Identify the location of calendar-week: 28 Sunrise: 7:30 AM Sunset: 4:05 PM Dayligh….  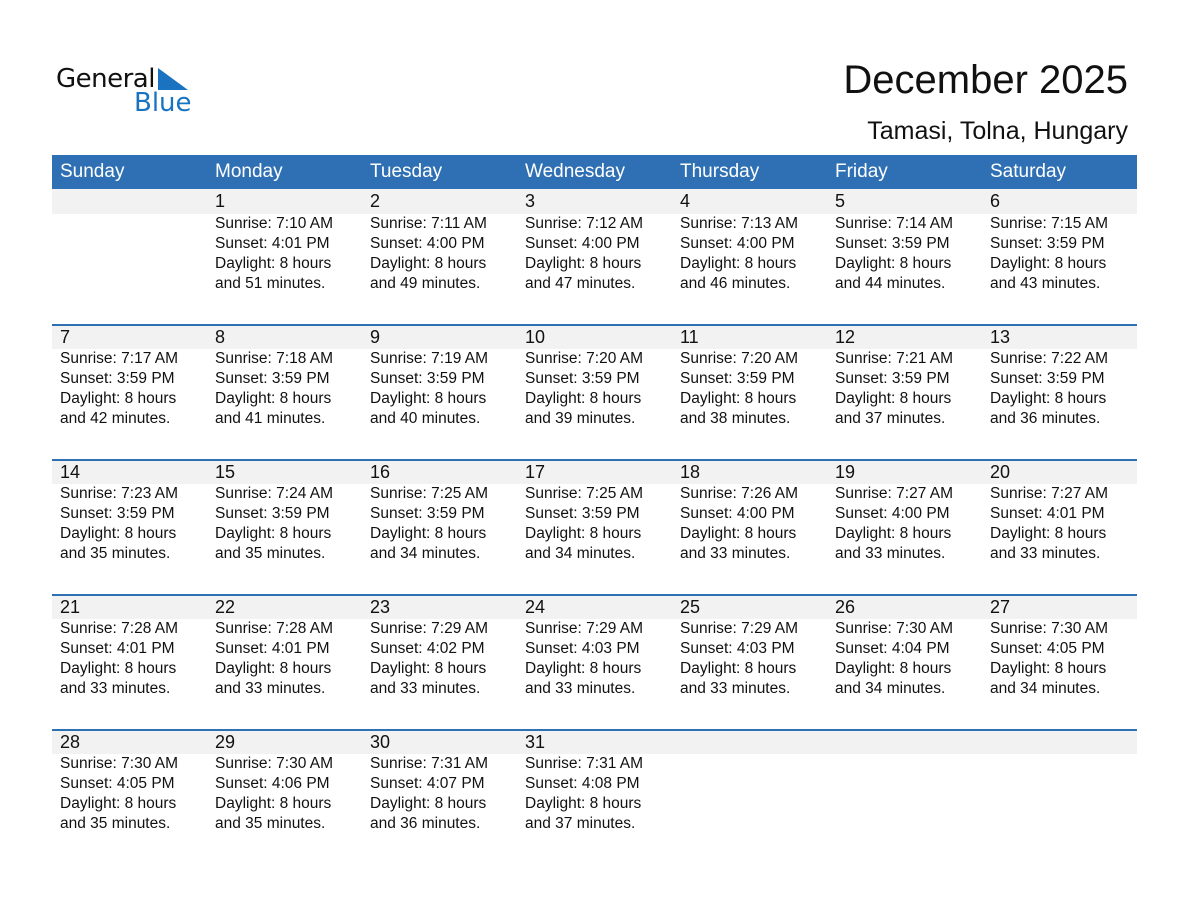
(594, 796).